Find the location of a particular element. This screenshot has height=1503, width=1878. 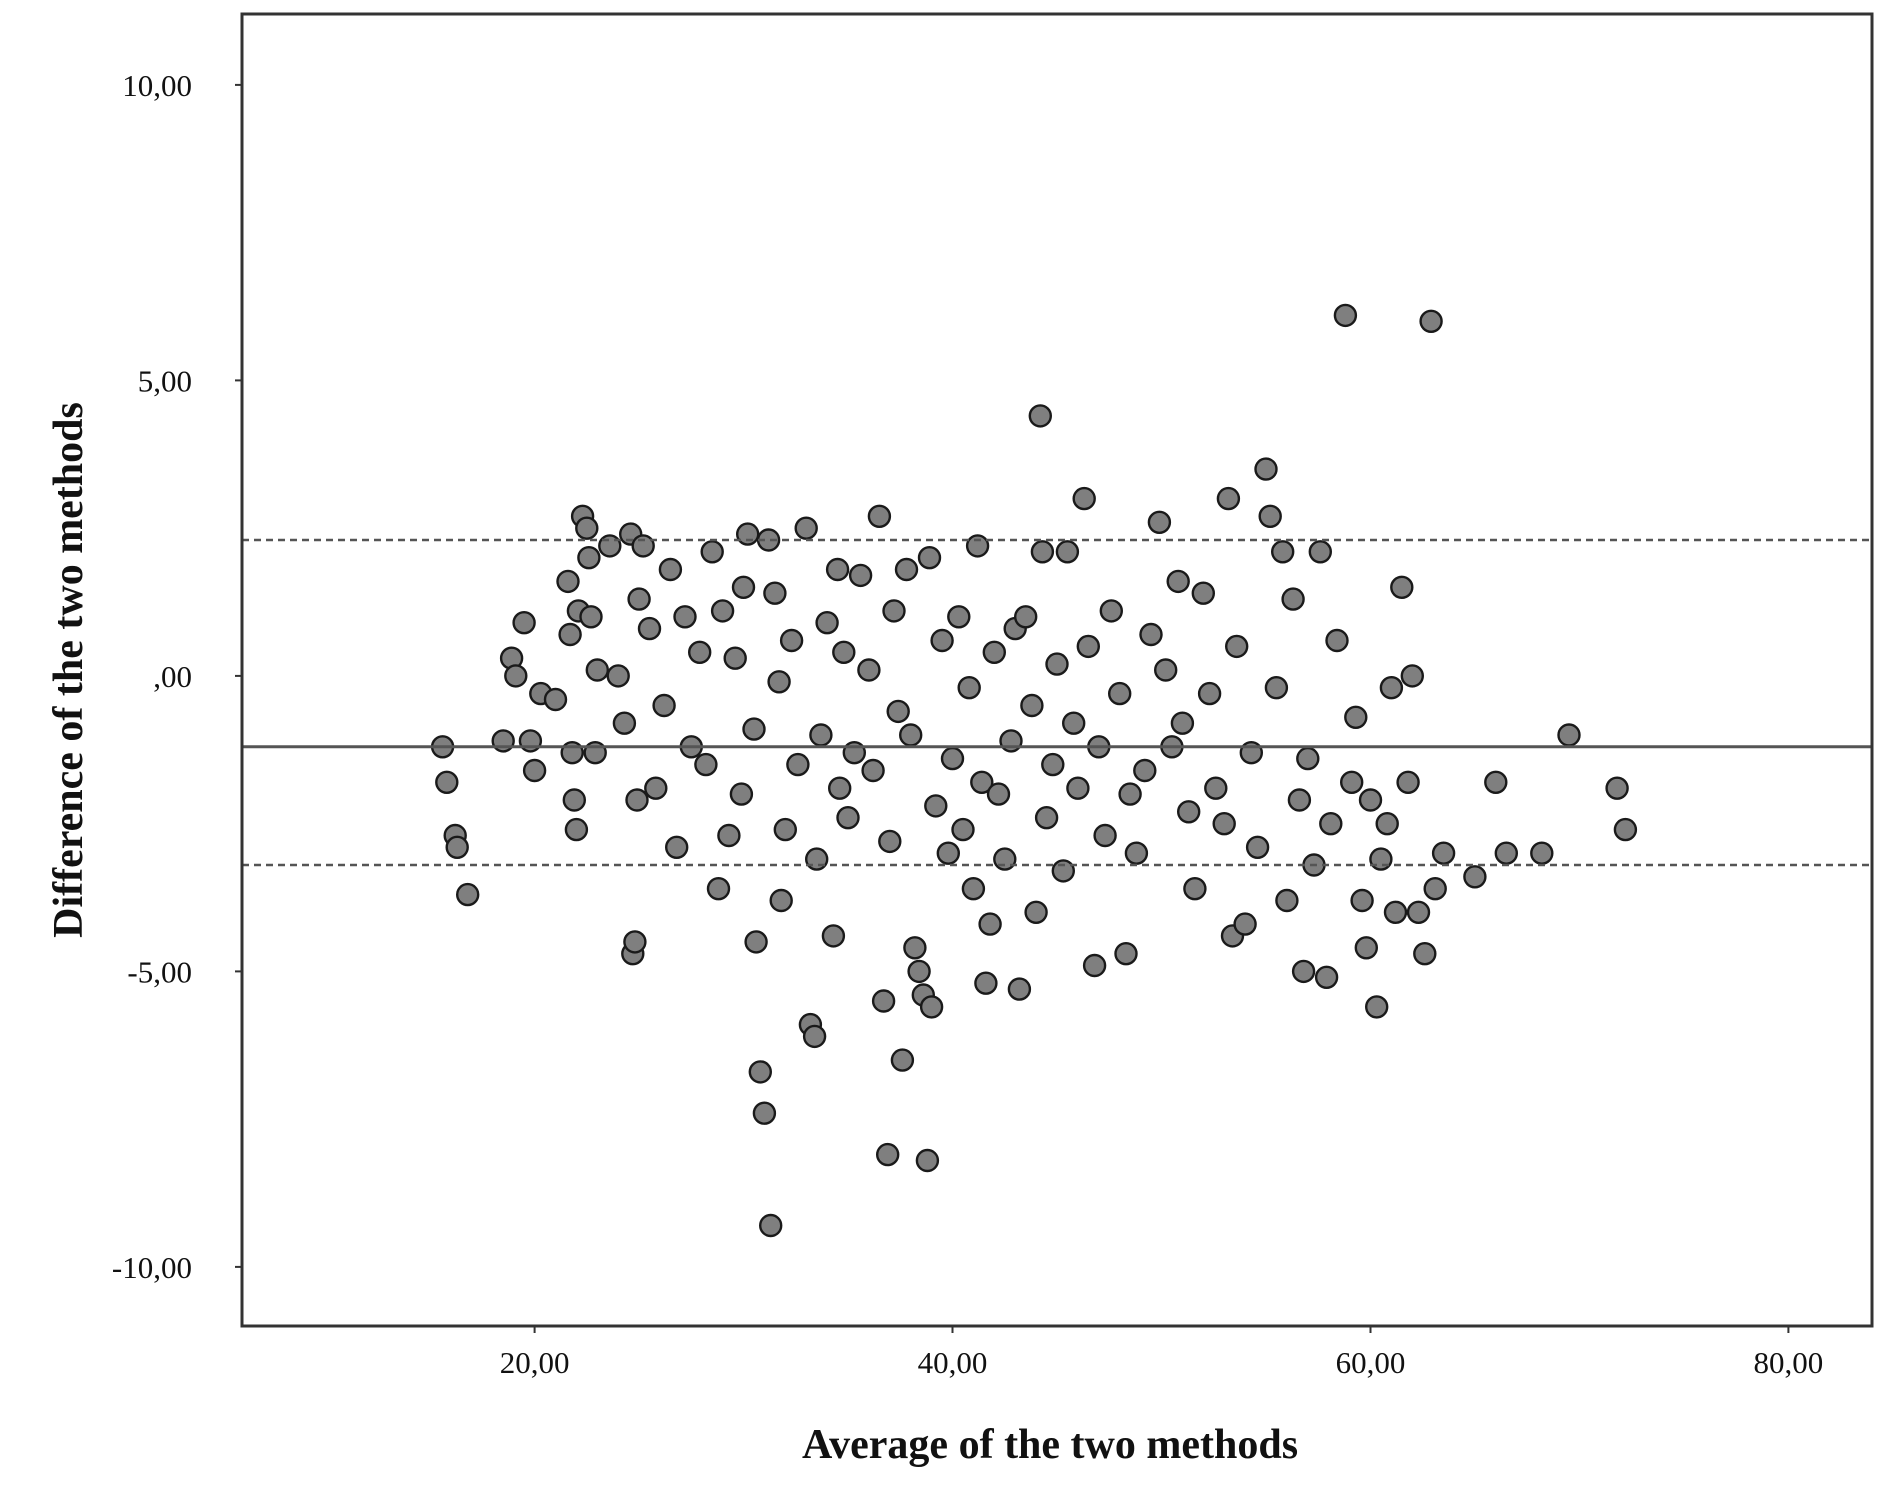

y-tick-label: ,00 is located at coordinates (172, 676).